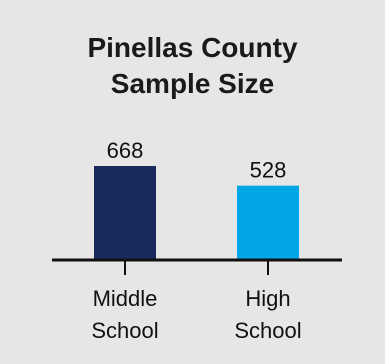 The height and width of the screenshot is (364, 385). Describe the element at coordinates (196, 213) in the screenshot. I see `bars-group` at that location.